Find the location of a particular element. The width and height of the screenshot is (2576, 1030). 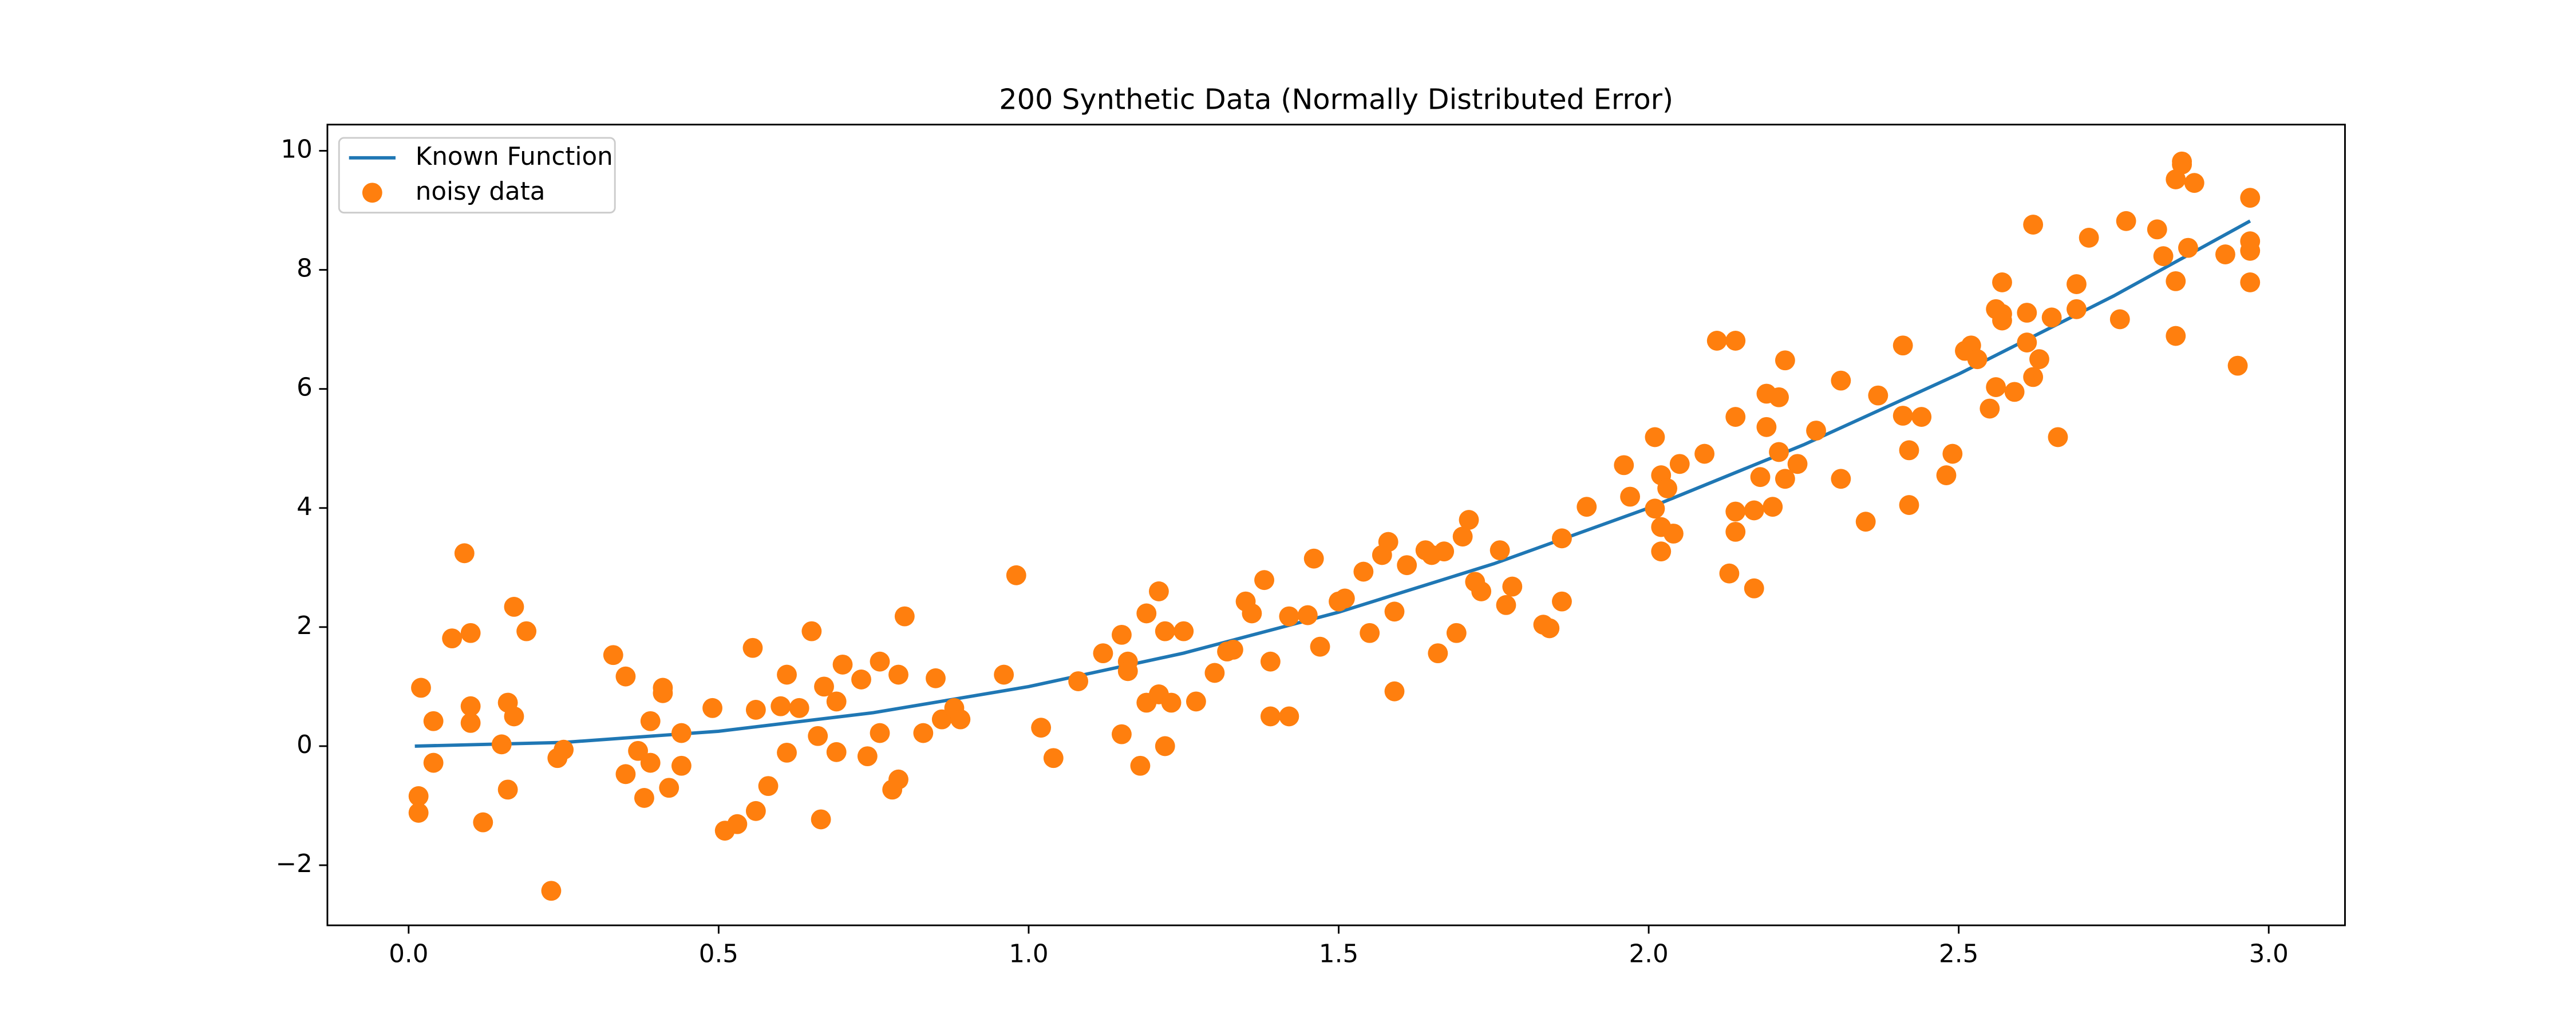

y-tick-label: 0 is located at coordinates (305, 745).